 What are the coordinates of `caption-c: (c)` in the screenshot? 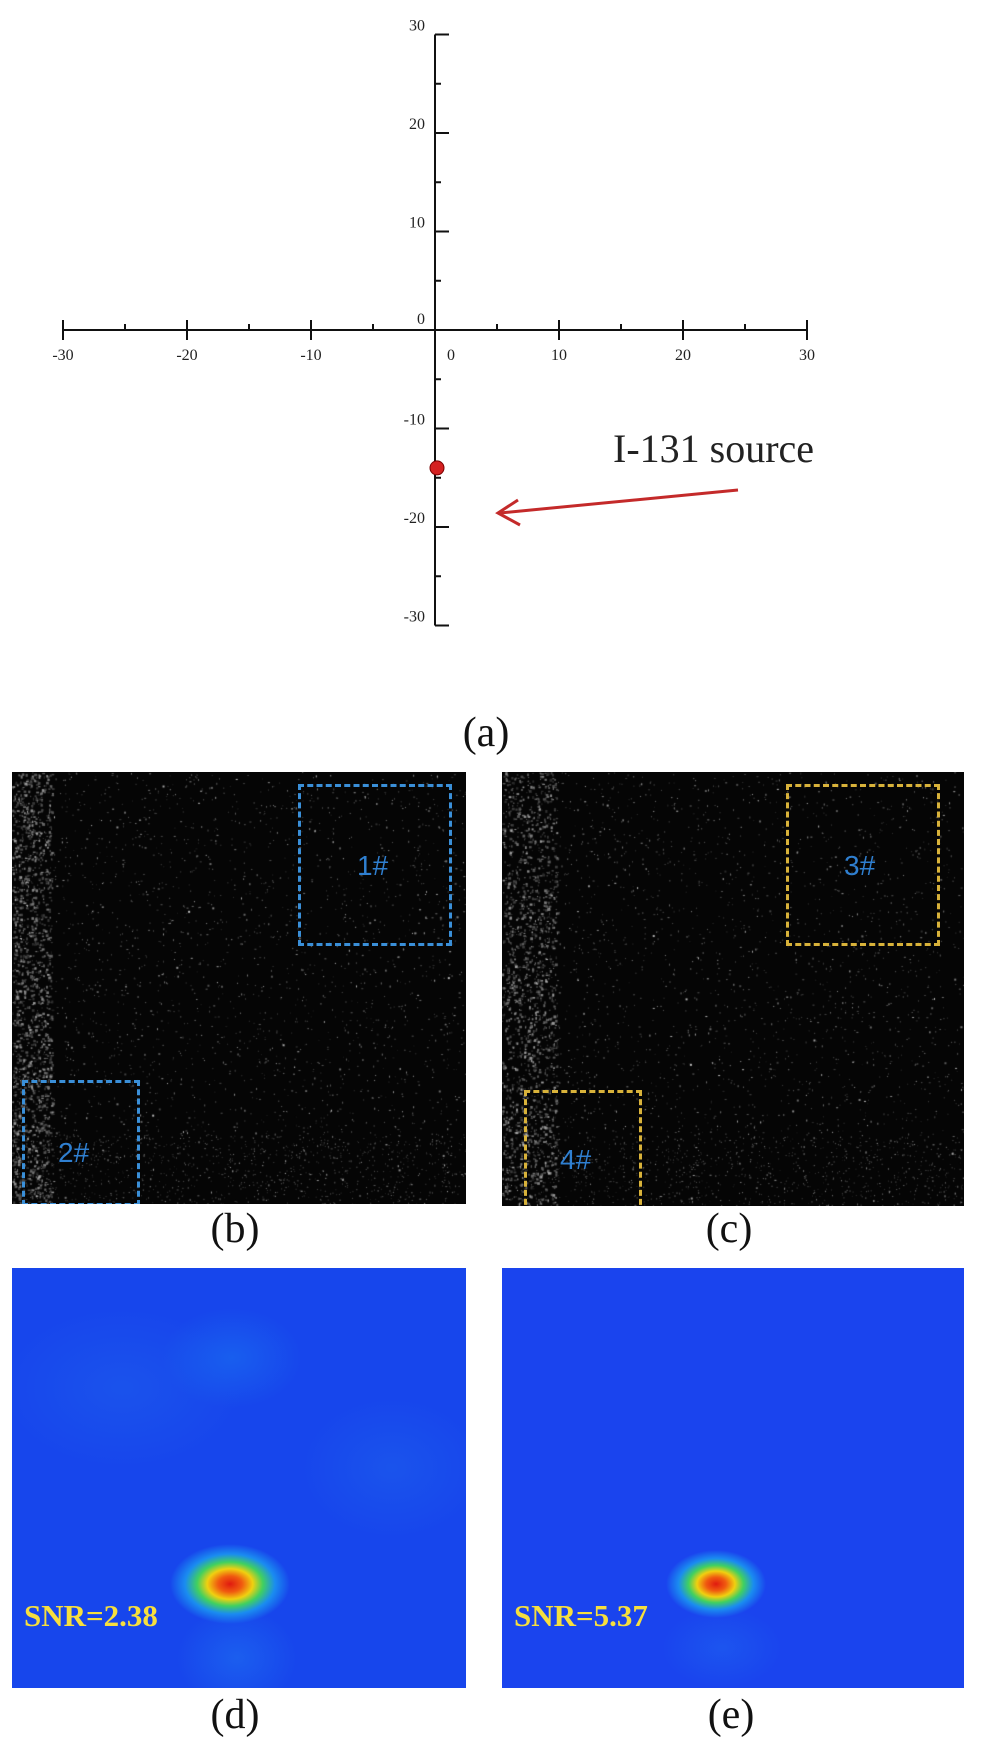 It's located at (729, 1229).